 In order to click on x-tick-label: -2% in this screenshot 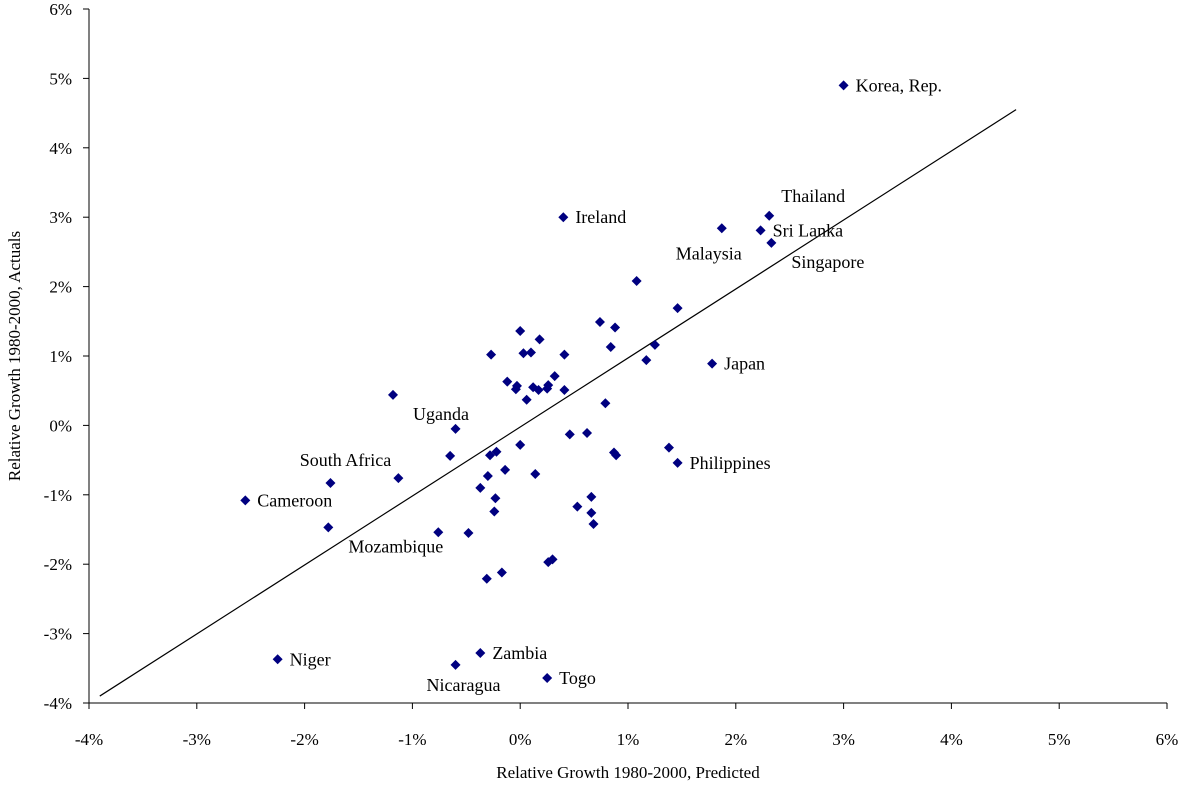, I will do `click(304, 739)`.